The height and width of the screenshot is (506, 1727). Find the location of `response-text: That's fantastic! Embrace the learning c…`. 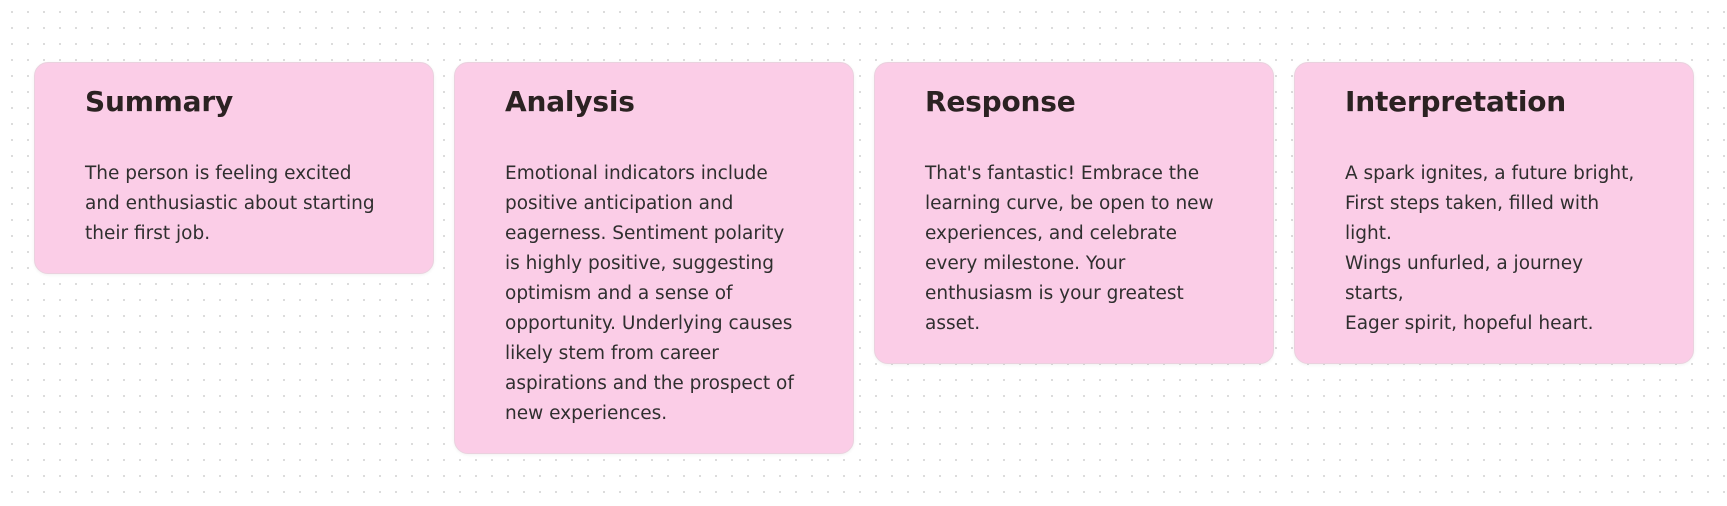

response-text: That's fantastic! Embrace the learning c… is located at coordinates (1069, 248).